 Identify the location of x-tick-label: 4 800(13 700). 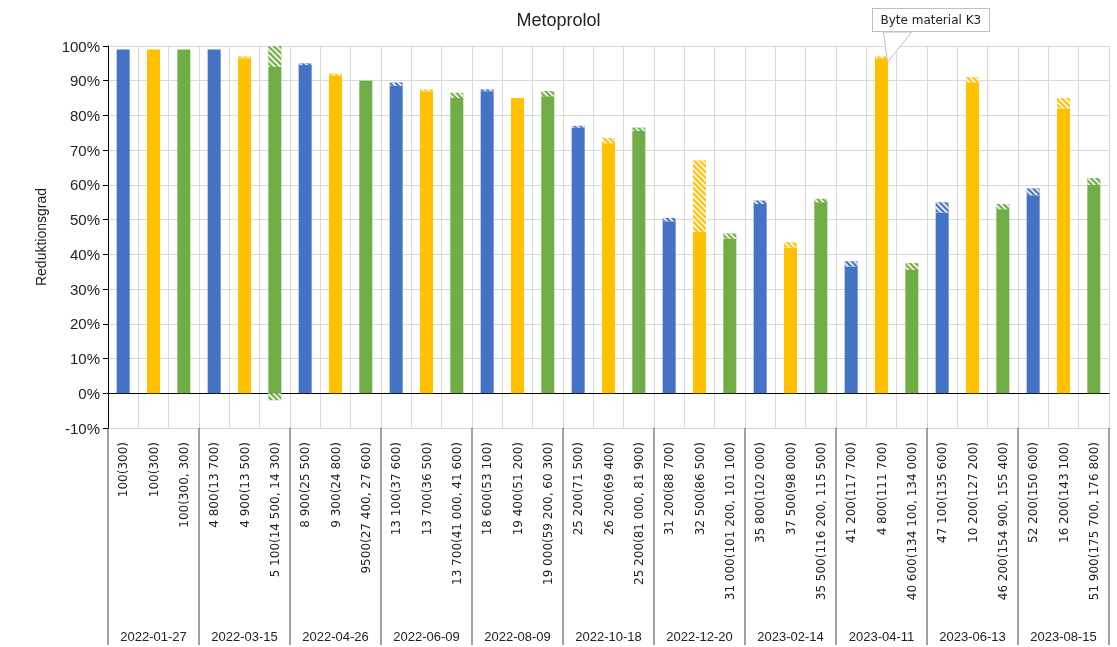
(214, 485).